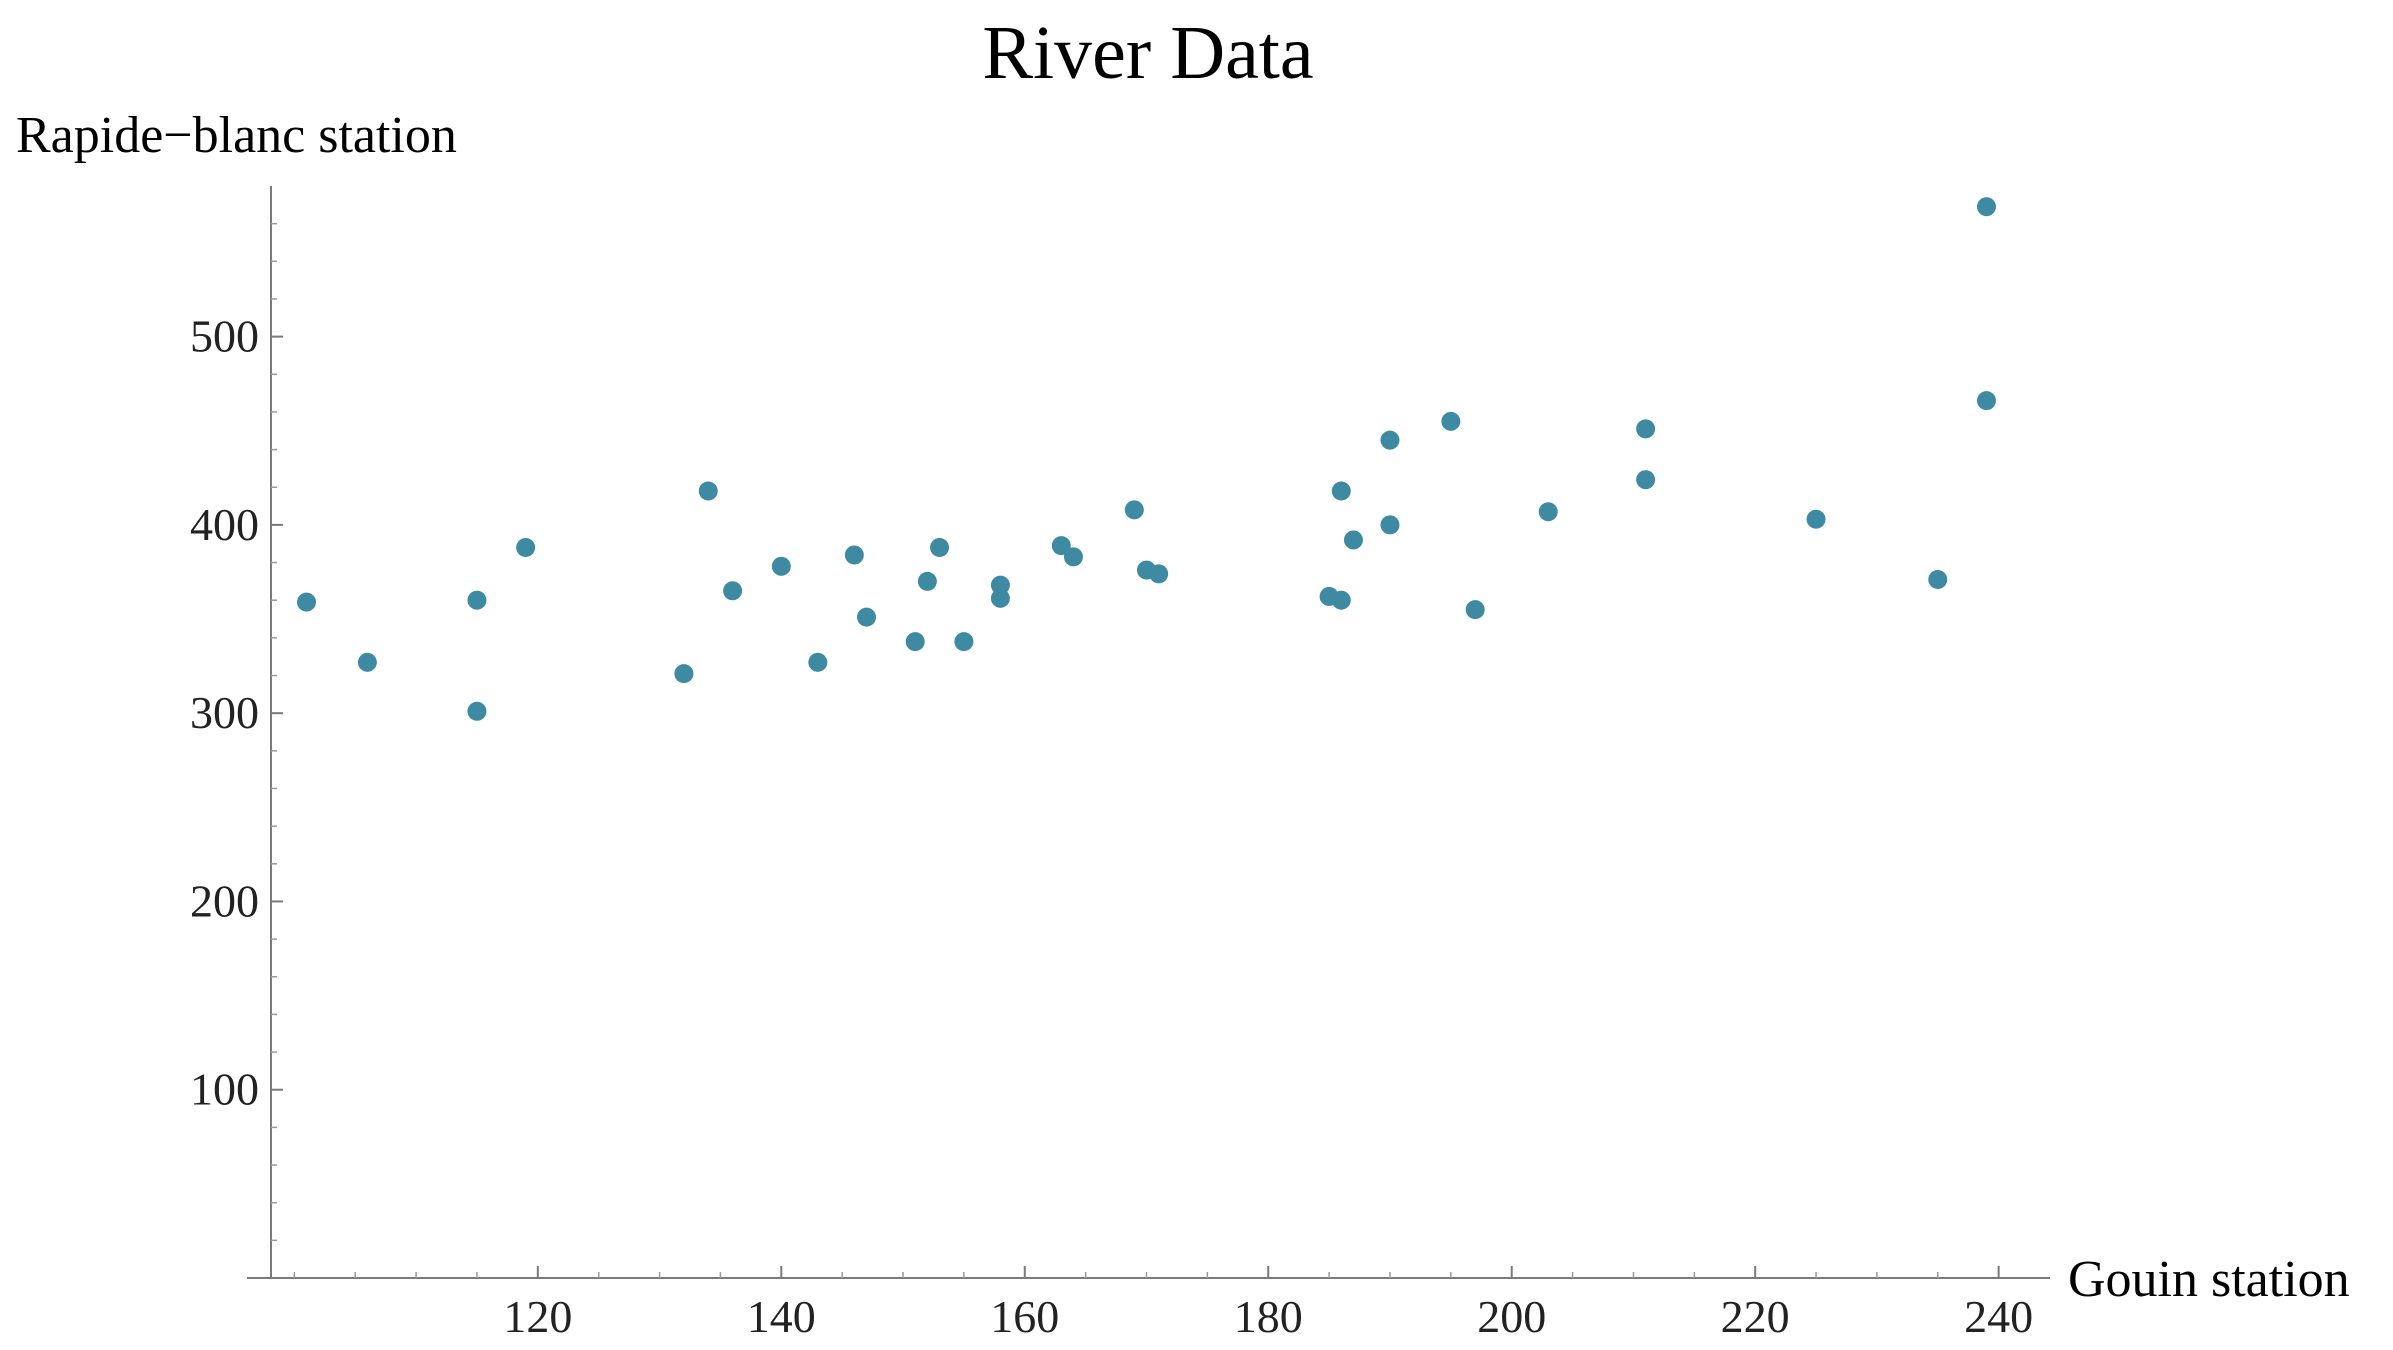 The height and width of the screenshot is (1350, 2393). What do you see at coordinates (2209, 1279) in the screenshot?
I see `x-axis-label: Gouin station` at bounding box center [2209, 1279].